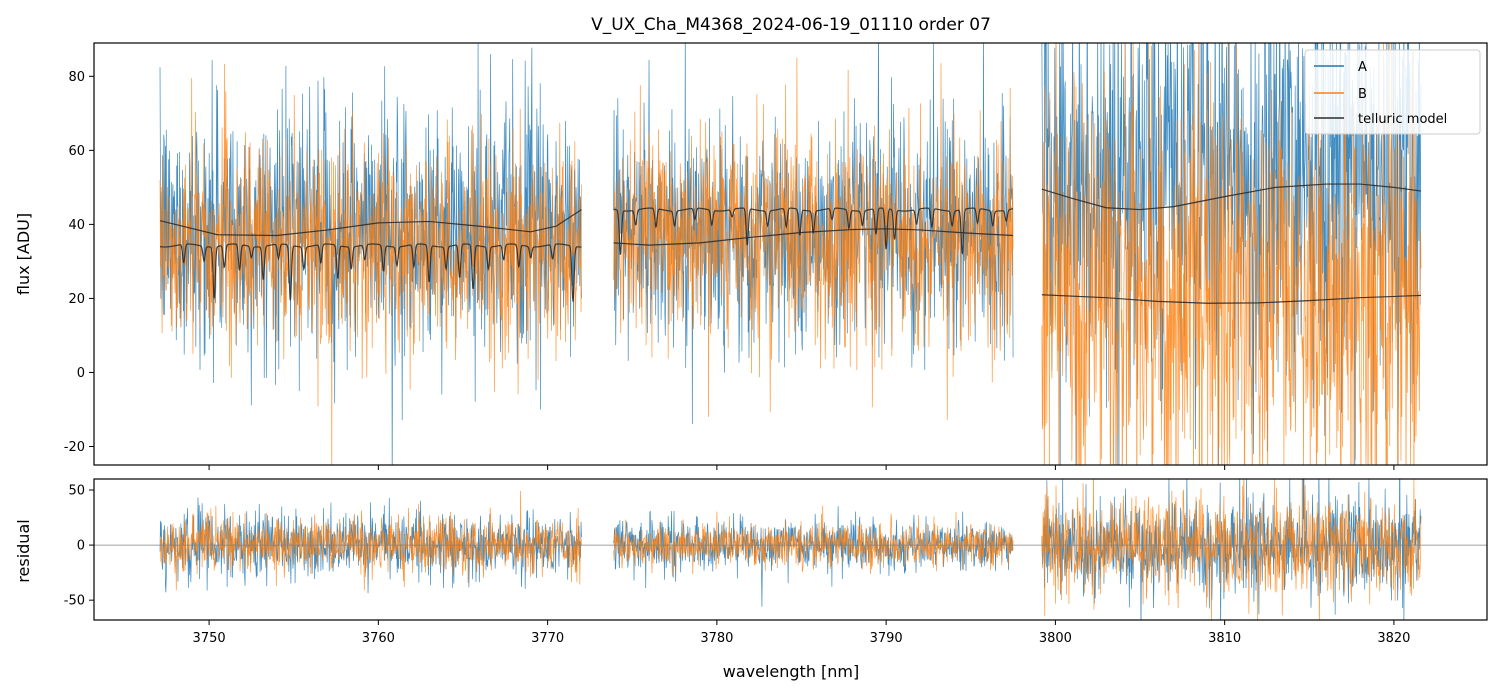 This screenshot has height=696, width=1502. What do you see at coordinates (1402, 119) in the screenshot?
I see `legend-label-telluric: telluric model` at bounding box center [1402, 119].